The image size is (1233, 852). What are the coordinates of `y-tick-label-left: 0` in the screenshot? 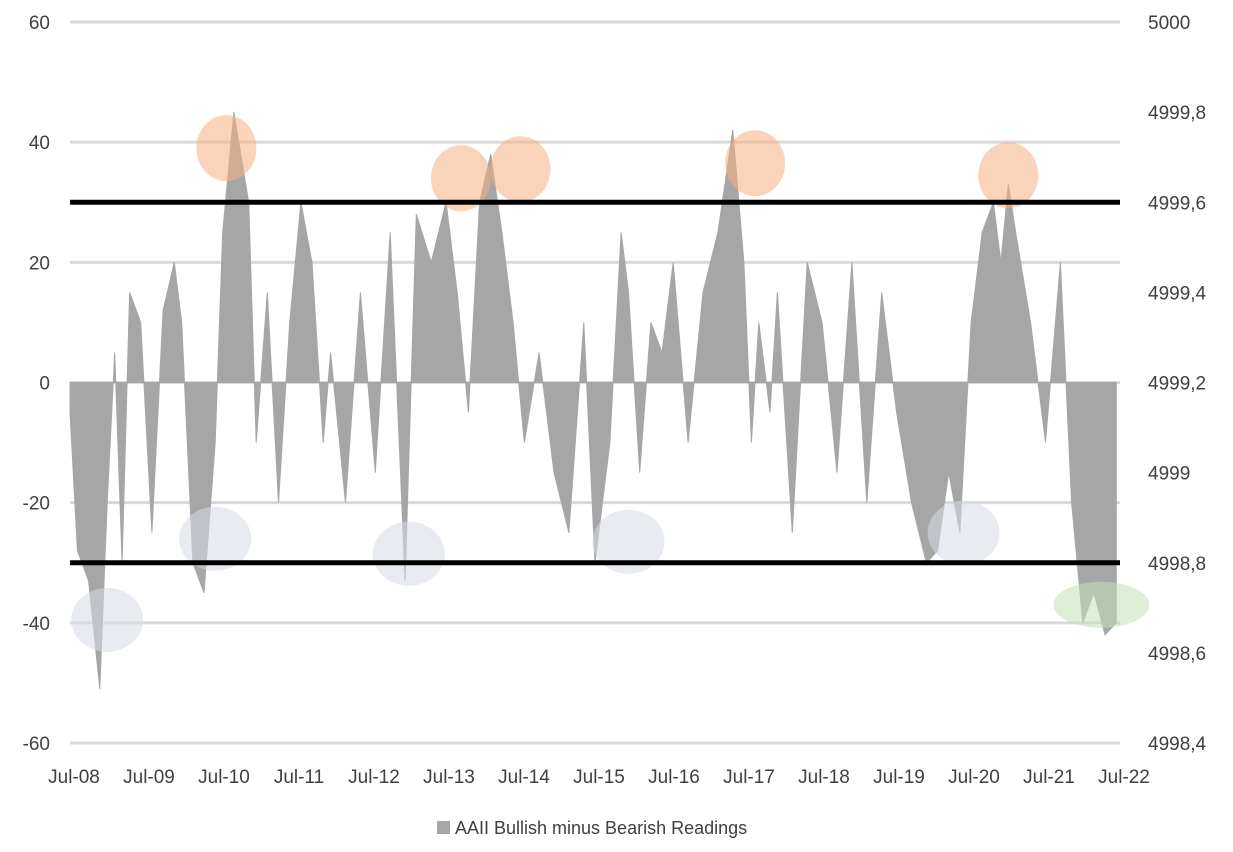 It's located at (44, 384).